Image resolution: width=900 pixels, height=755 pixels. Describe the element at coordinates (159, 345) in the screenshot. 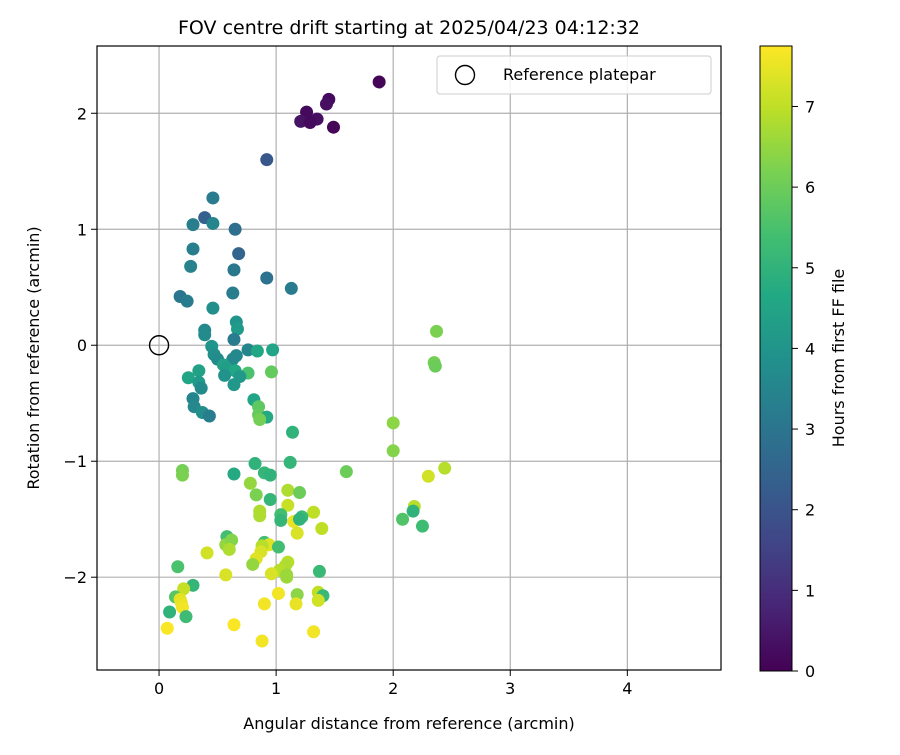

I see `reference-platepar-marker` at that location.